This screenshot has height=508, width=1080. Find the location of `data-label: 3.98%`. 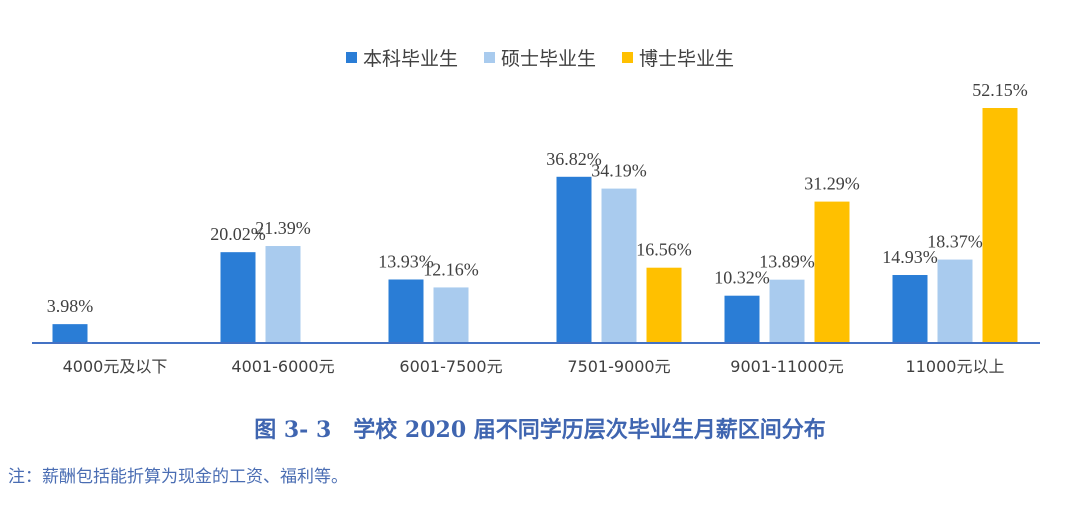

data-label: 3.98% is located at coordinates (70, 306).